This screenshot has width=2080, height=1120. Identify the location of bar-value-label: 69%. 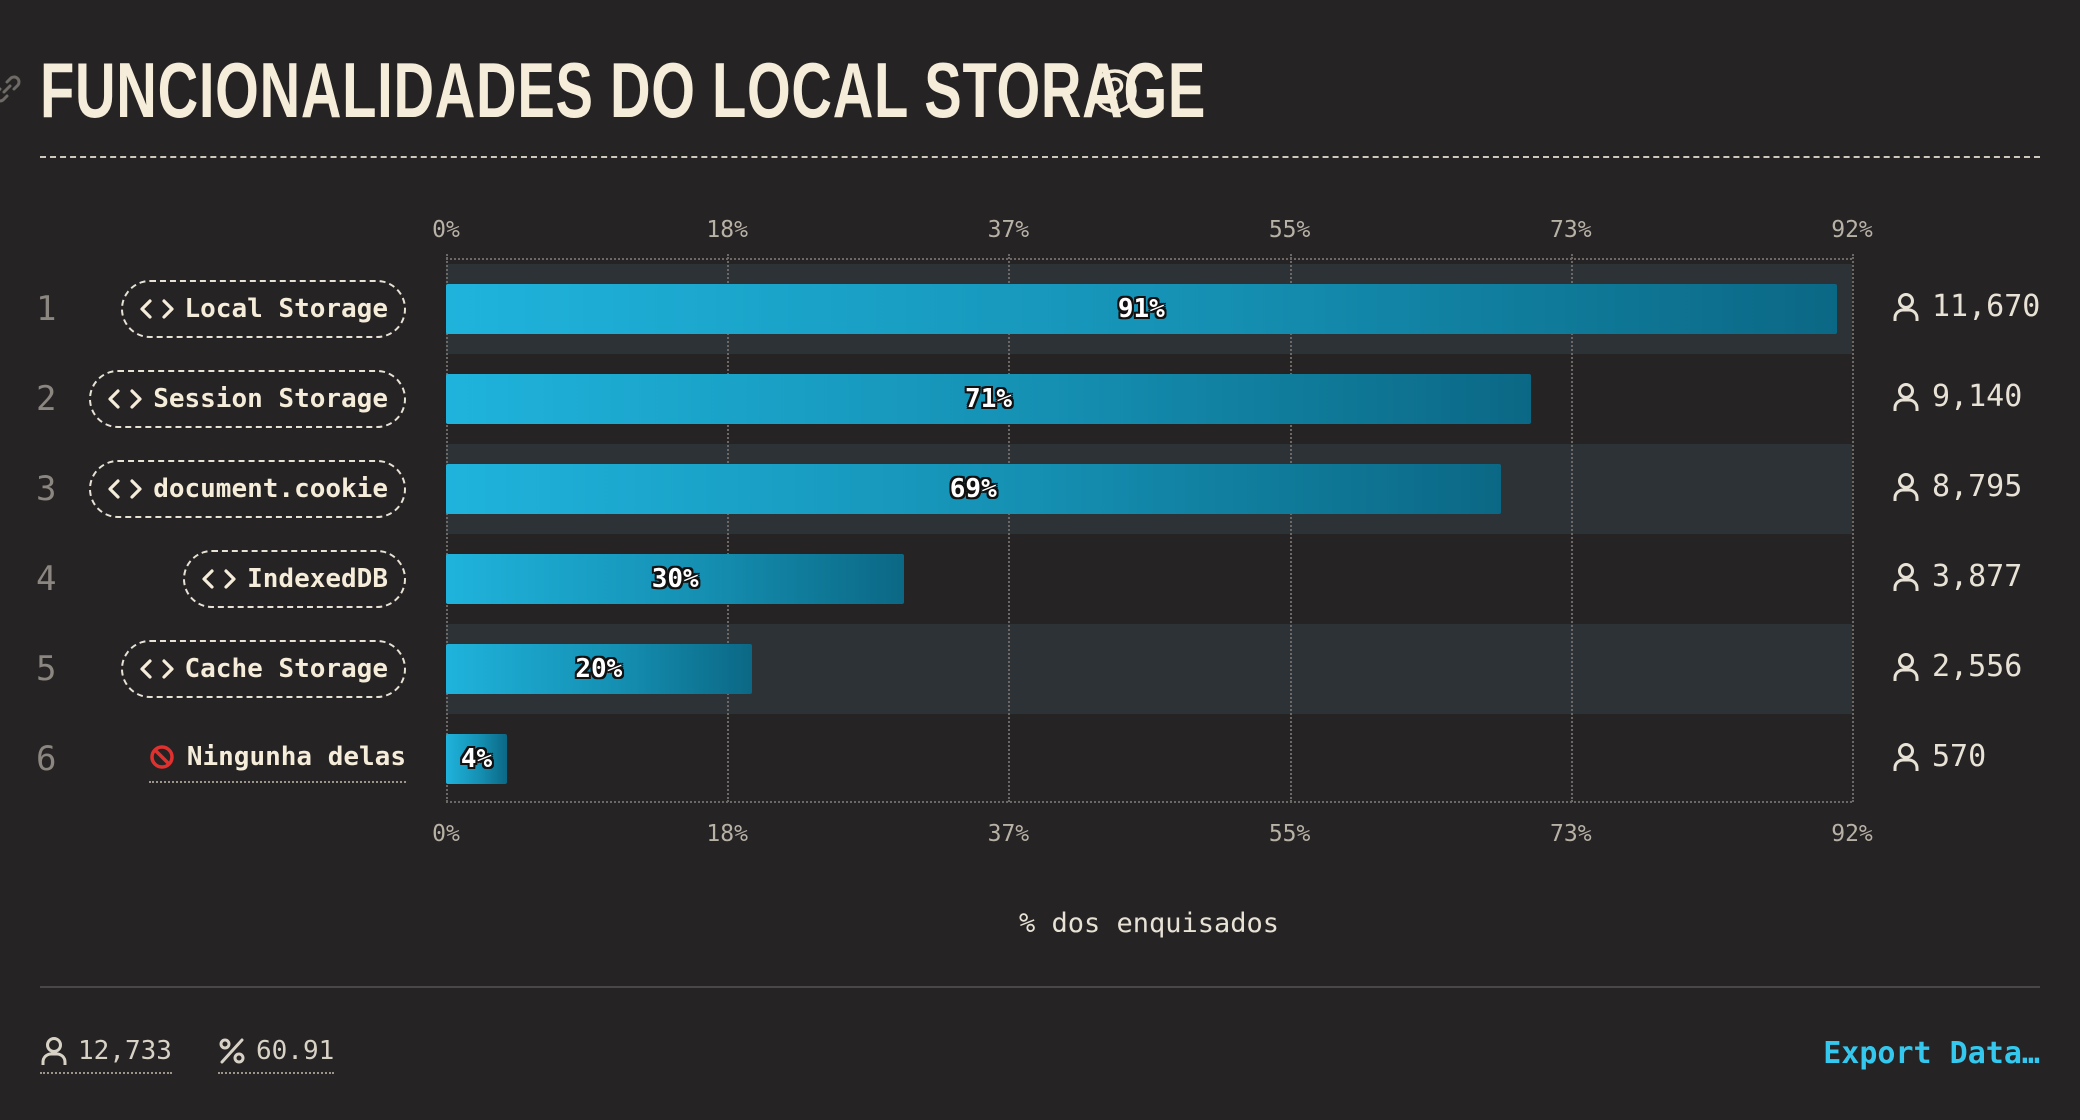
(973, 489).